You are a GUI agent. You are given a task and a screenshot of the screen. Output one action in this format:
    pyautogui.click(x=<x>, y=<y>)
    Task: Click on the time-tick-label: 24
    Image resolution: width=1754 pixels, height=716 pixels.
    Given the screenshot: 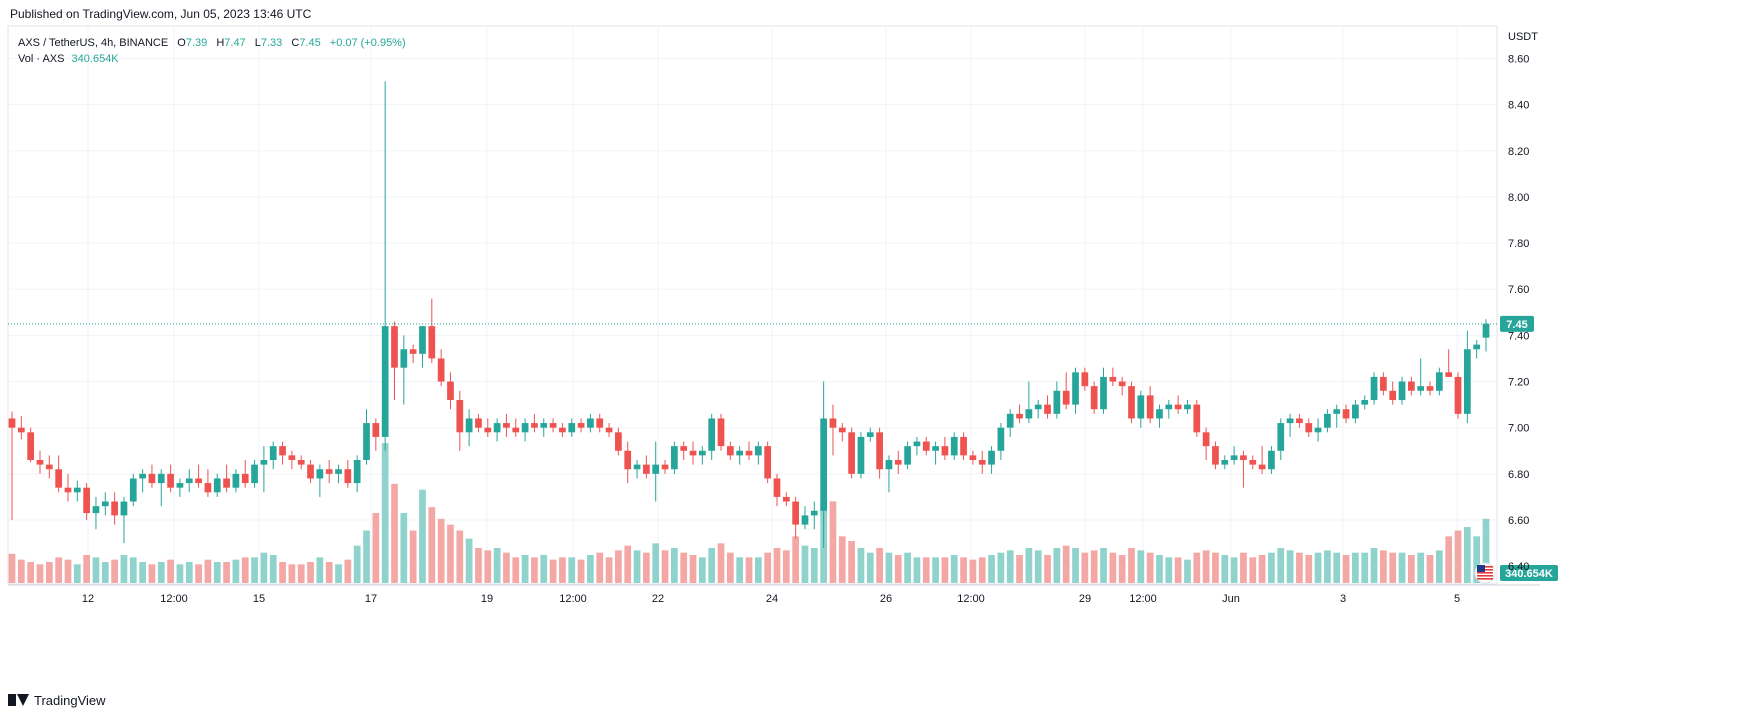 What is the action you would take?
    pyautogui.click(x=772, y=599)
    